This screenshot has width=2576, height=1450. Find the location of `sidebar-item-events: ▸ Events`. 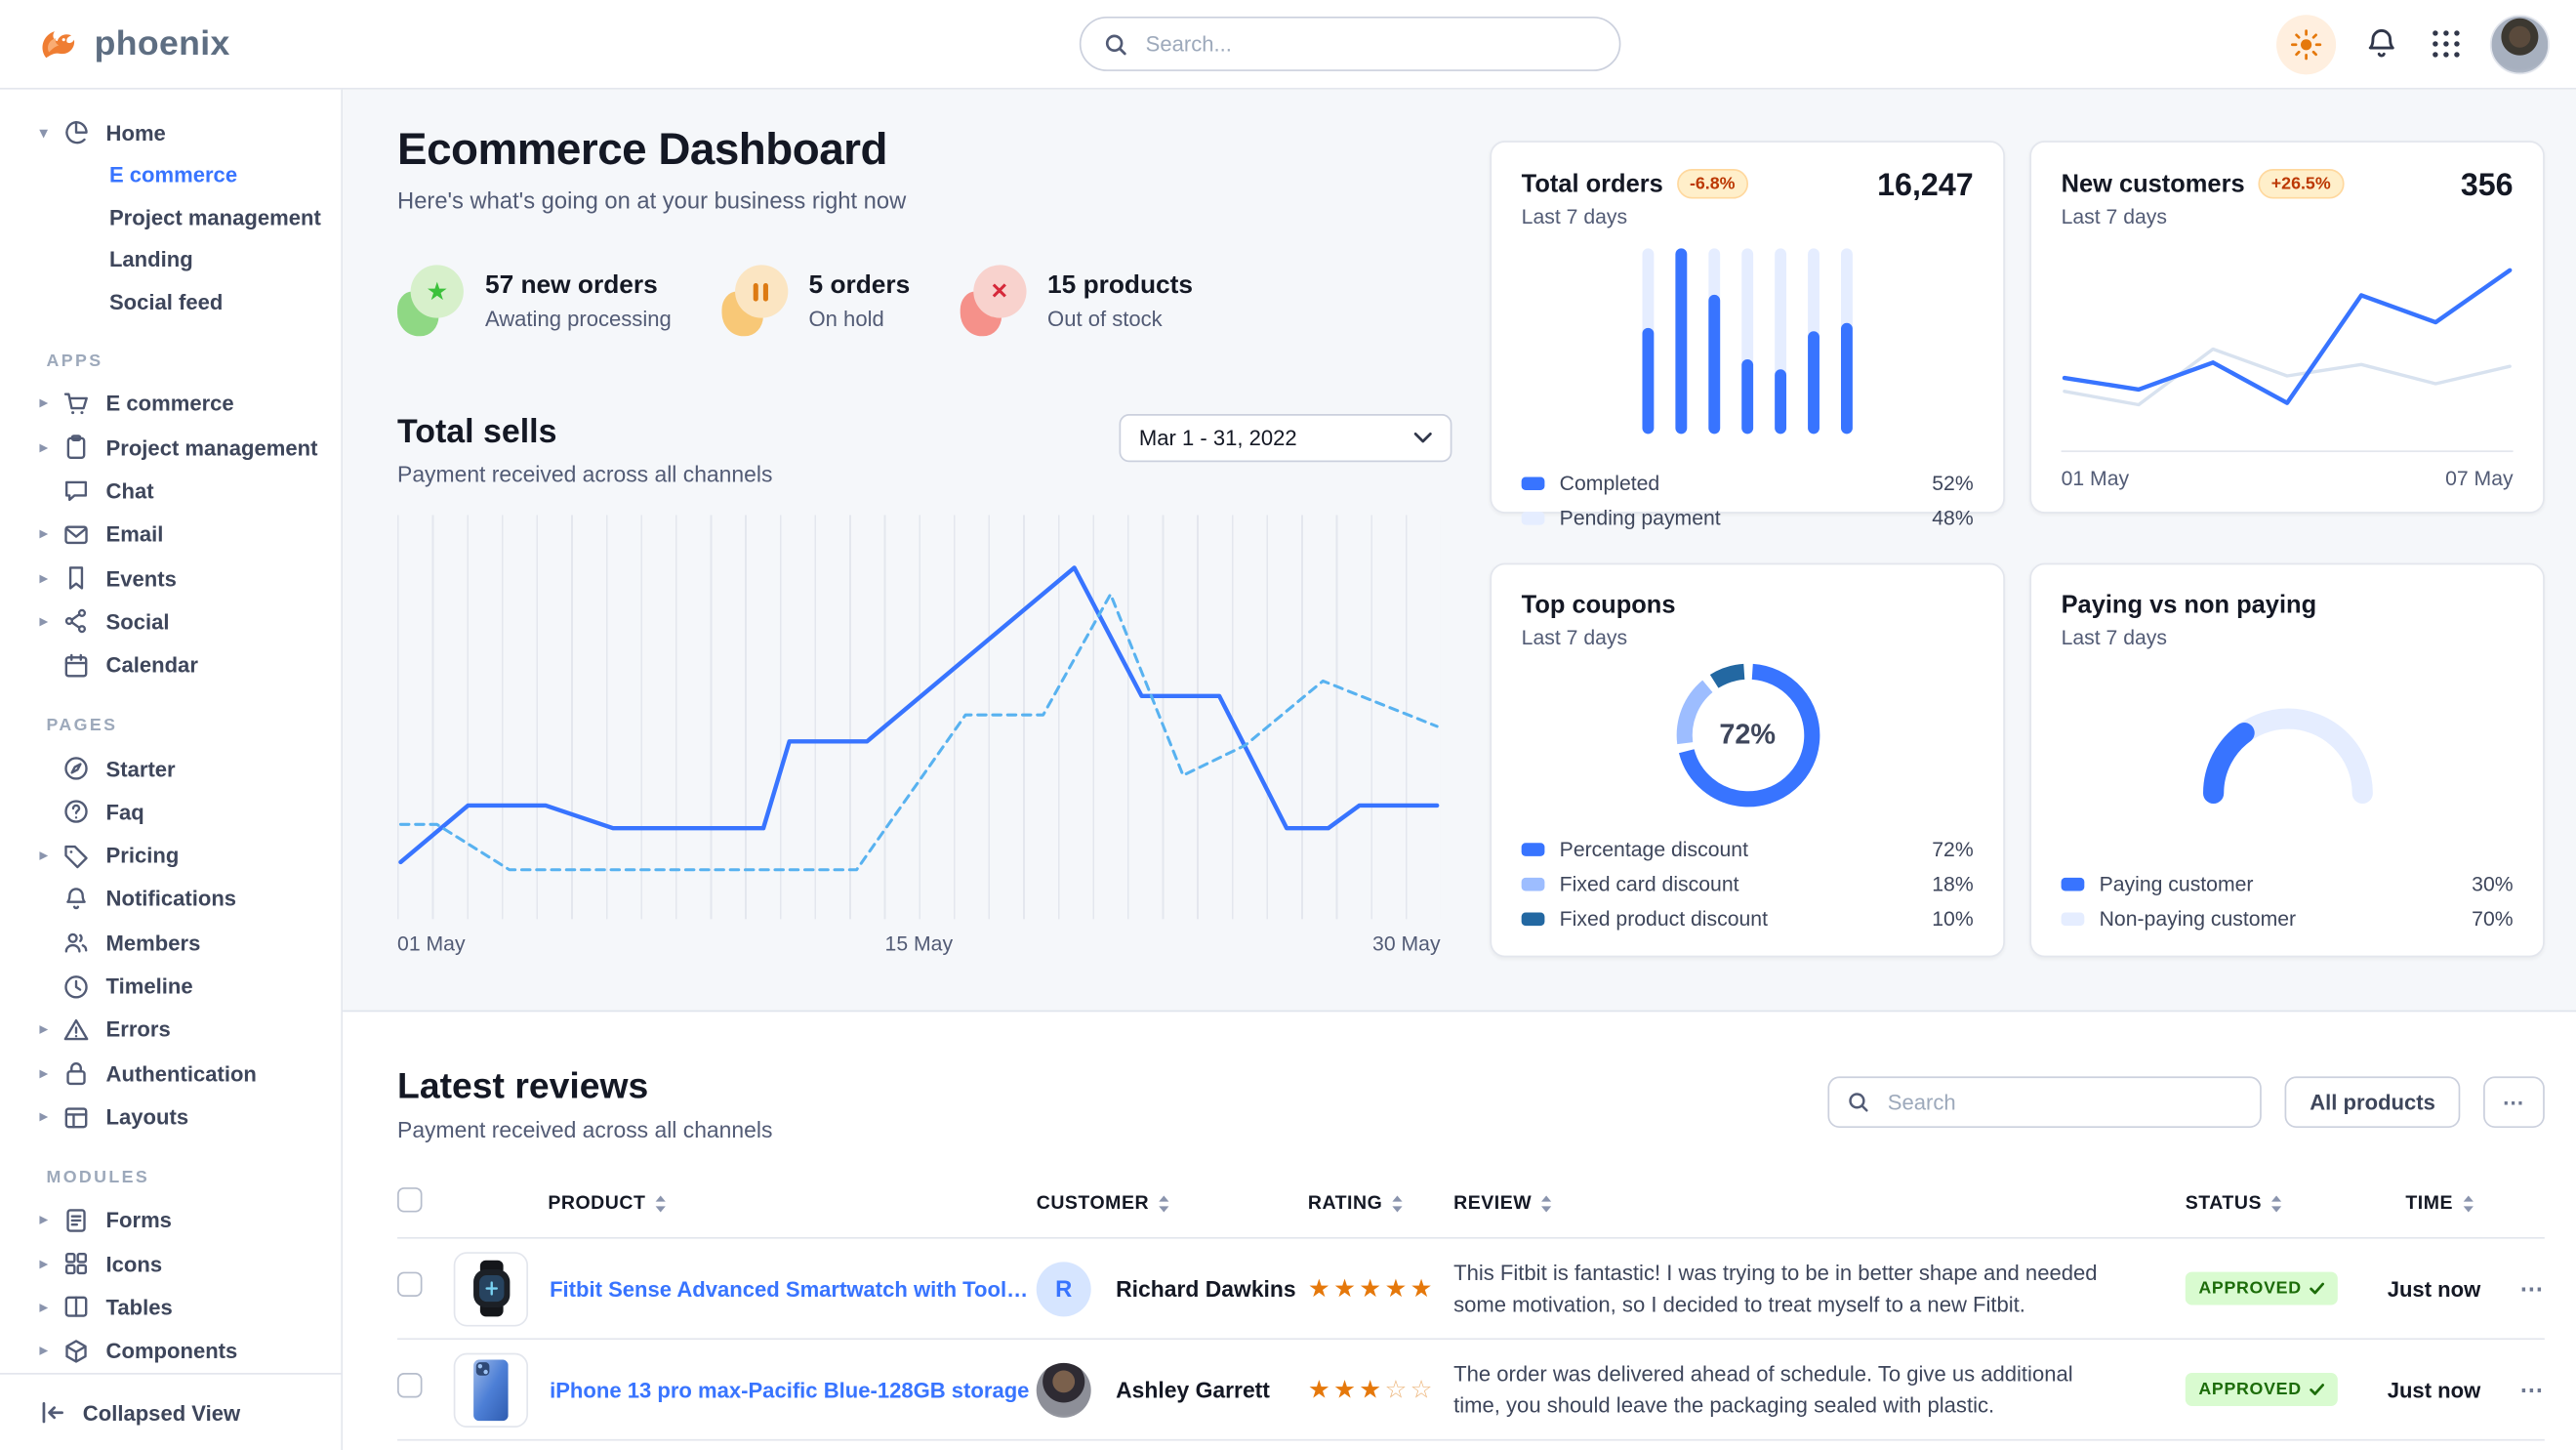

sidebar-item-events: ▸ Events is located at coordinates (108, 578).